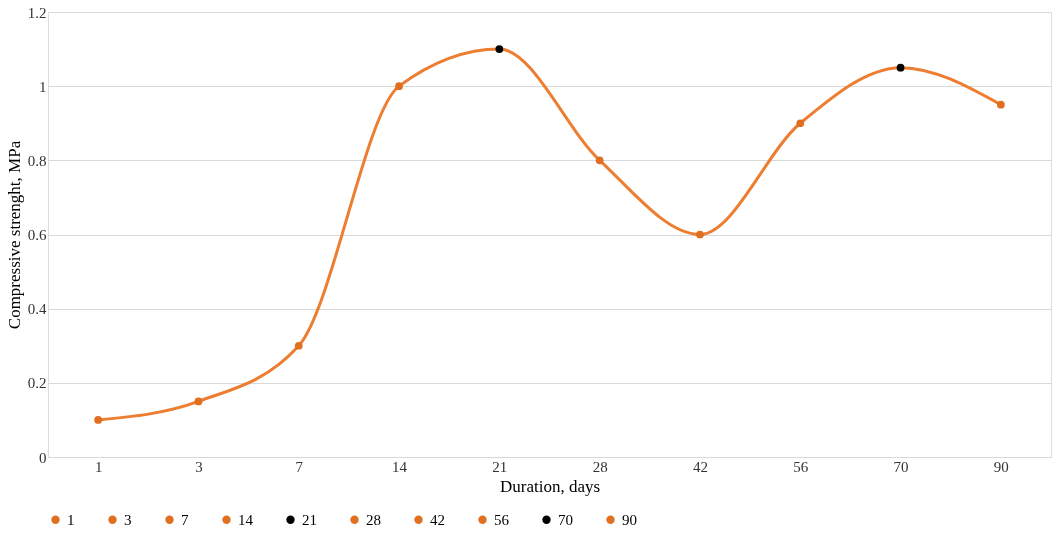 The image size is (1056, 533). Describe the element at coordinates (14, 235) in the screenshot. I see `y-axis-title: Compressive strenght, MPa` at that location.